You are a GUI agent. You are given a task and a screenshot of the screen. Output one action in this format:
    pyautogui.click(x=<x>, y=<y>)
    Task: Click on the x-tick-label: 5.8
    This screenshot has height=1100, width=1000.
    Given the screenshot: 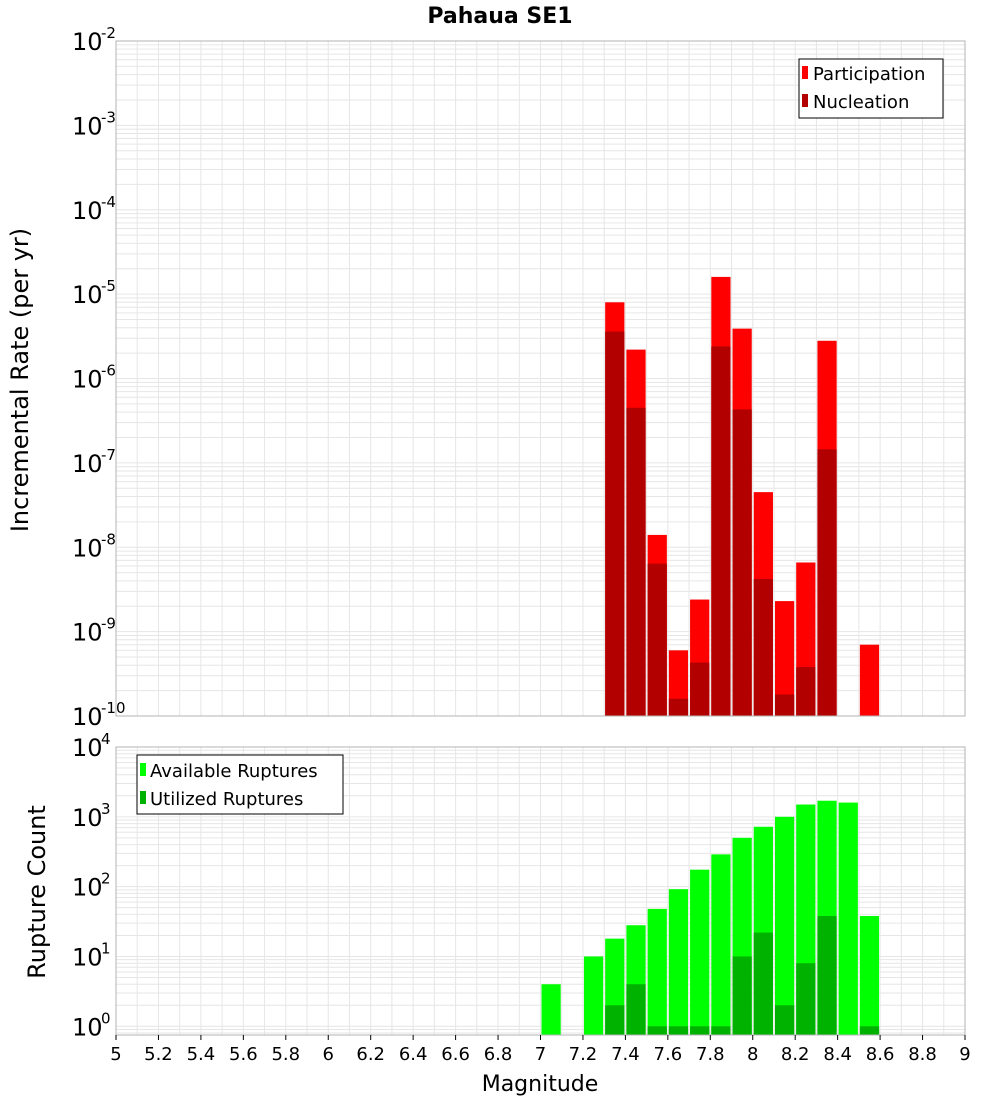 What is the action you would take?
    pyautogui.click(x=285, y=1054)
    